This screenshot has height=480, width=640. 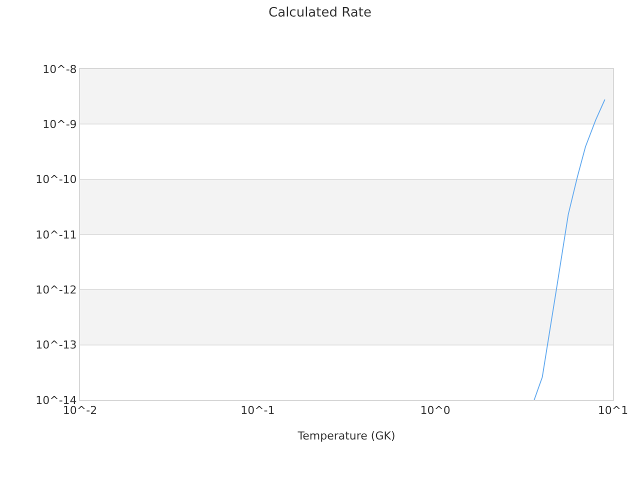 I want to click on chart-title: Calculated Rate, so click(x=320, y=12).